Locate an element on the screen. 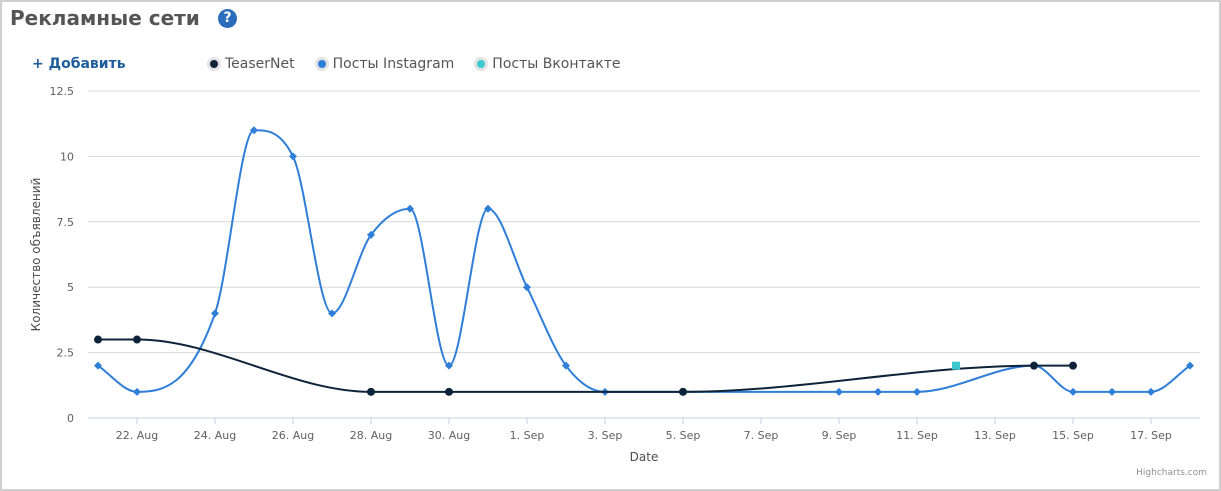 The width and height of the screenshot is (1221, 491). add-button: + Добавить is located at coordinates (79, 64).